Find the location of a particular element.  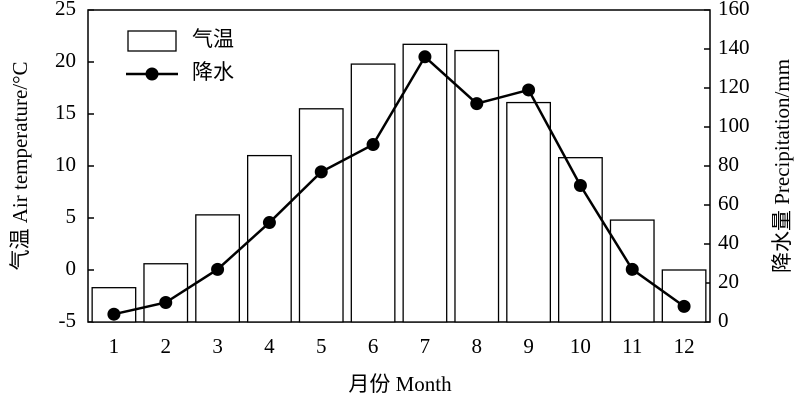

y-tick-label: 25 is located at coordinates (65, 10).